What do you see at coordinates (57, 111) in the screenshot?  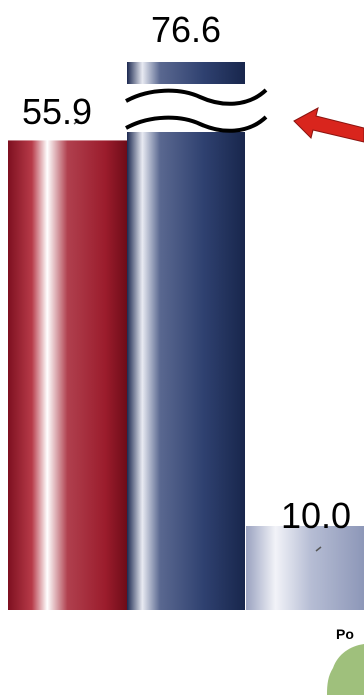 I see `value-label-1: 55.9` at bounding box center [57, 111].